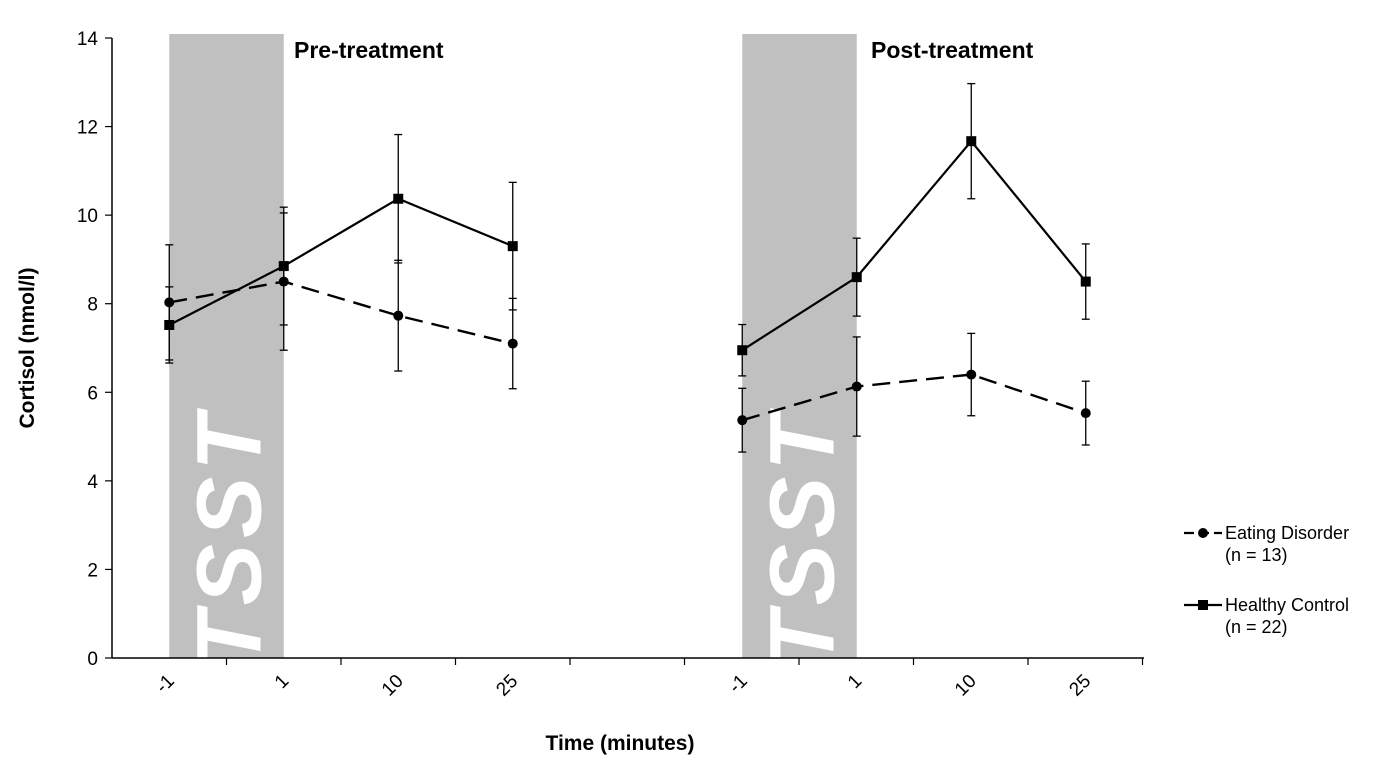 This screenshot has width=1382, height=784. I want to click on panel-label-2: Post-treatment, so click(952, 50).